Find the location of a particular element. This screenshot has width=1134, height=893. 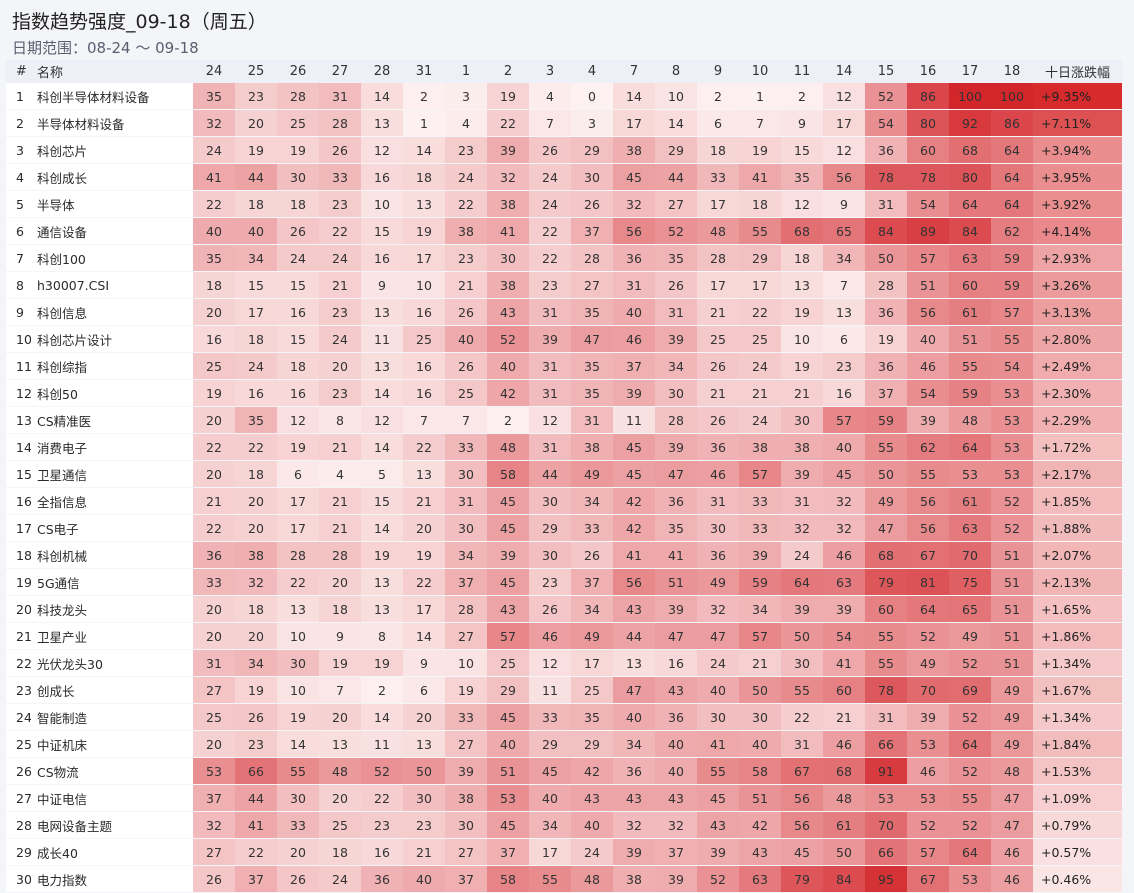

date-header: 3 is located at coordinates (550, 71).